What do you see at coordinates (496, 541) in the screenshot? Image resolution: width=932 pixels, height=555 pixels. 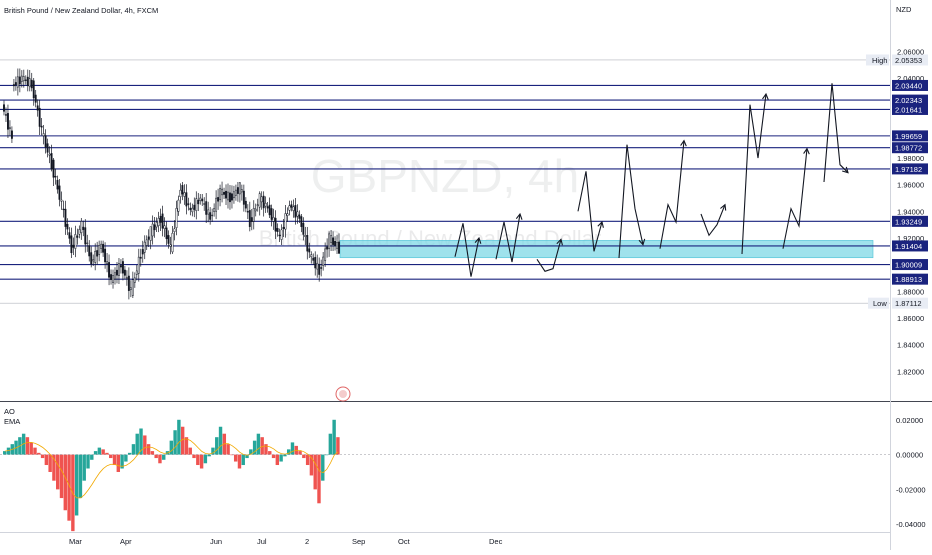 I see `x-tick-label: Dec` at bounding box center [496, 541].